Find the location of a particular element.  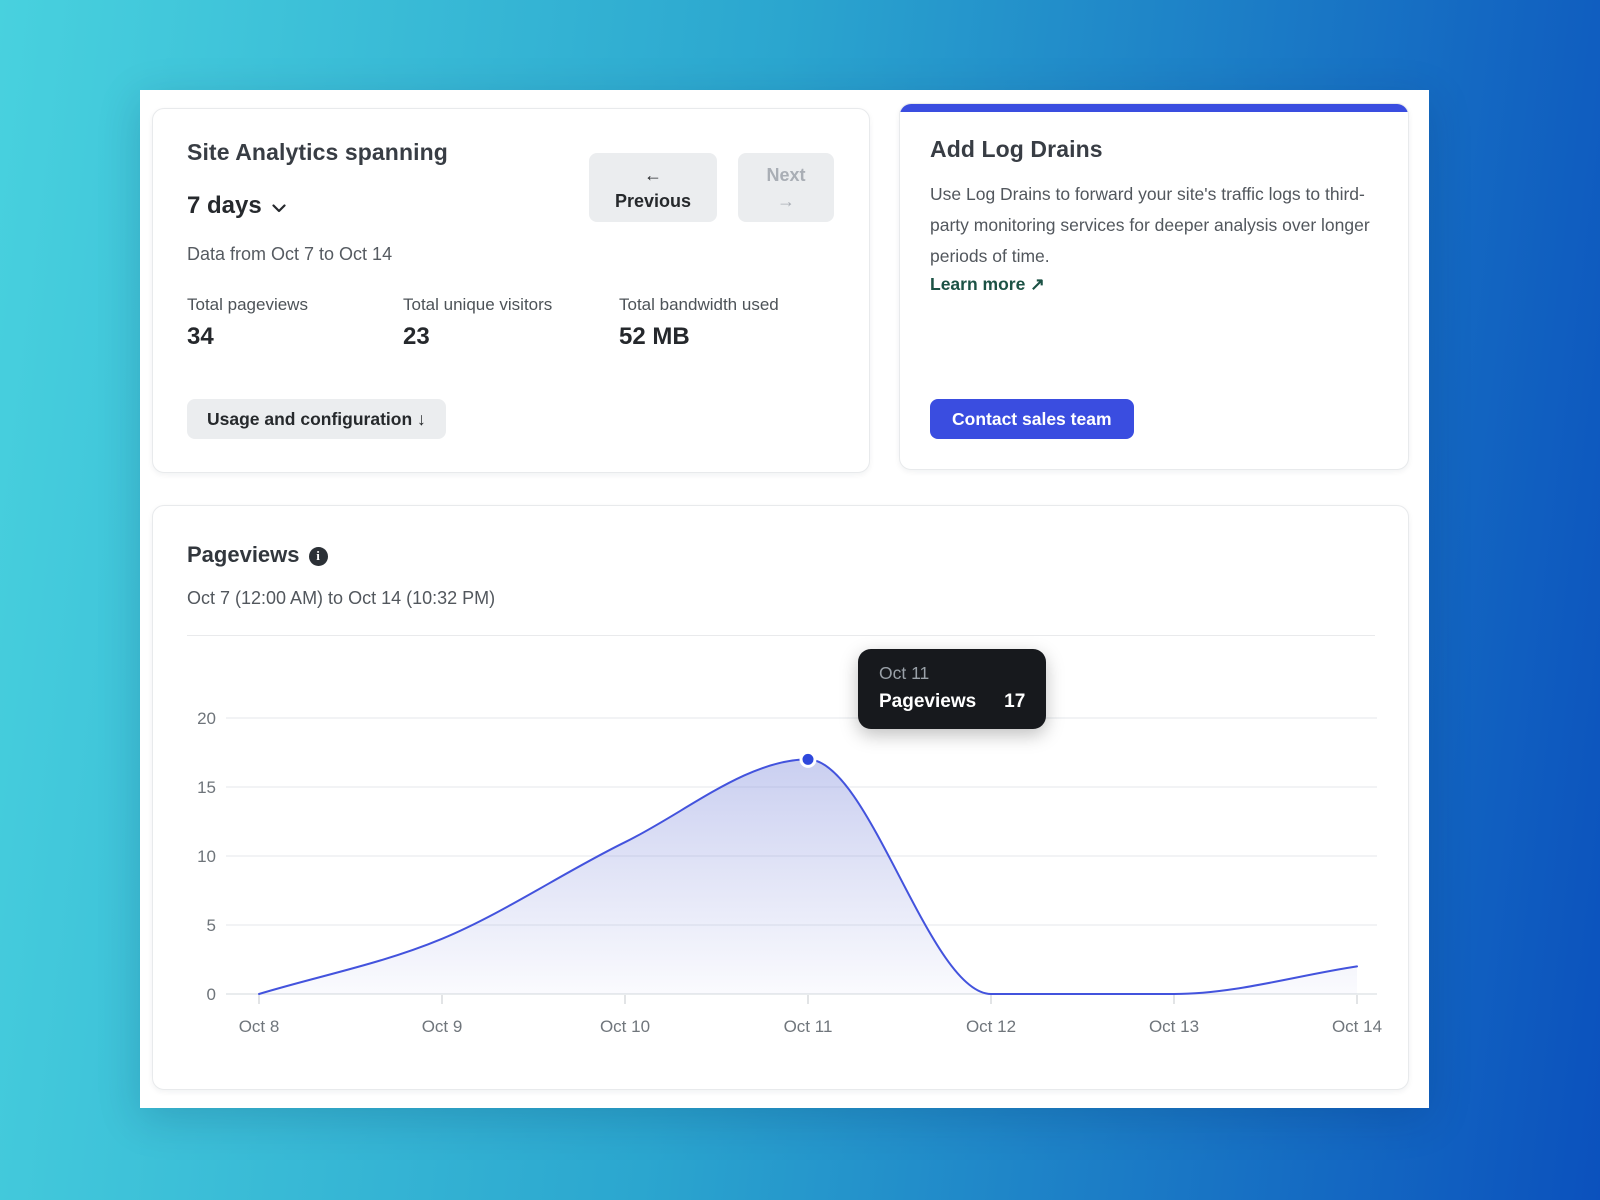

x-axis-label: Oct 10 is located at coordinates (625, 1026).